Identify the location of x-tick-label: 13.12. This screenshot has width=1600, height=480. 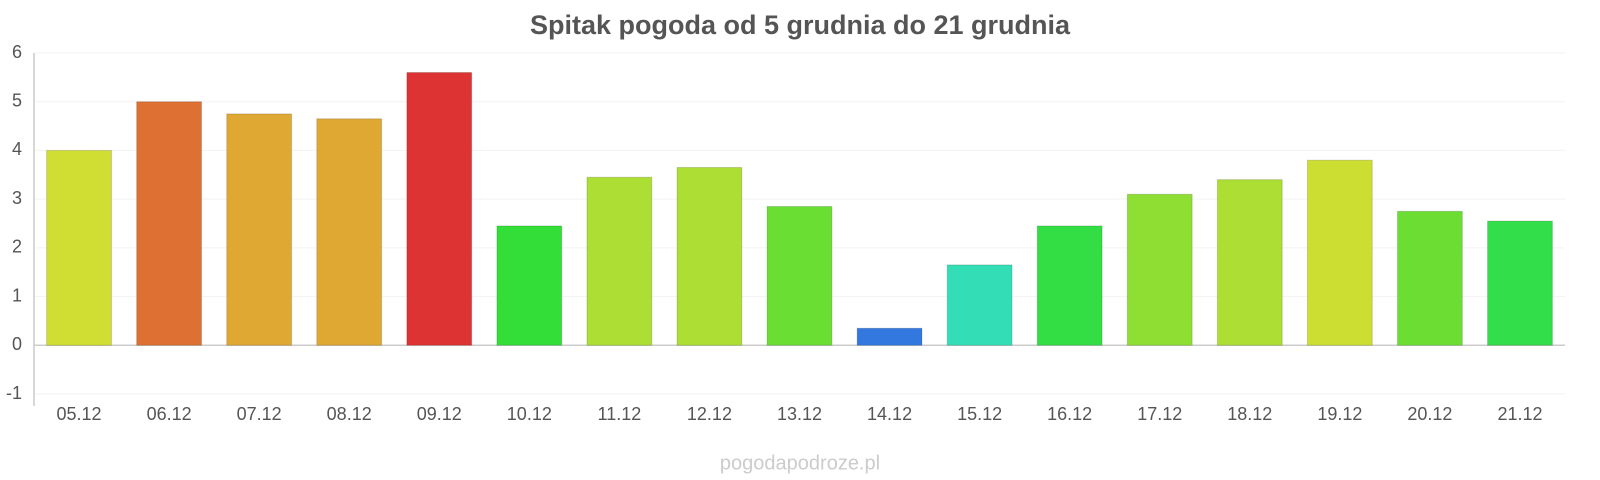
(799, 414).